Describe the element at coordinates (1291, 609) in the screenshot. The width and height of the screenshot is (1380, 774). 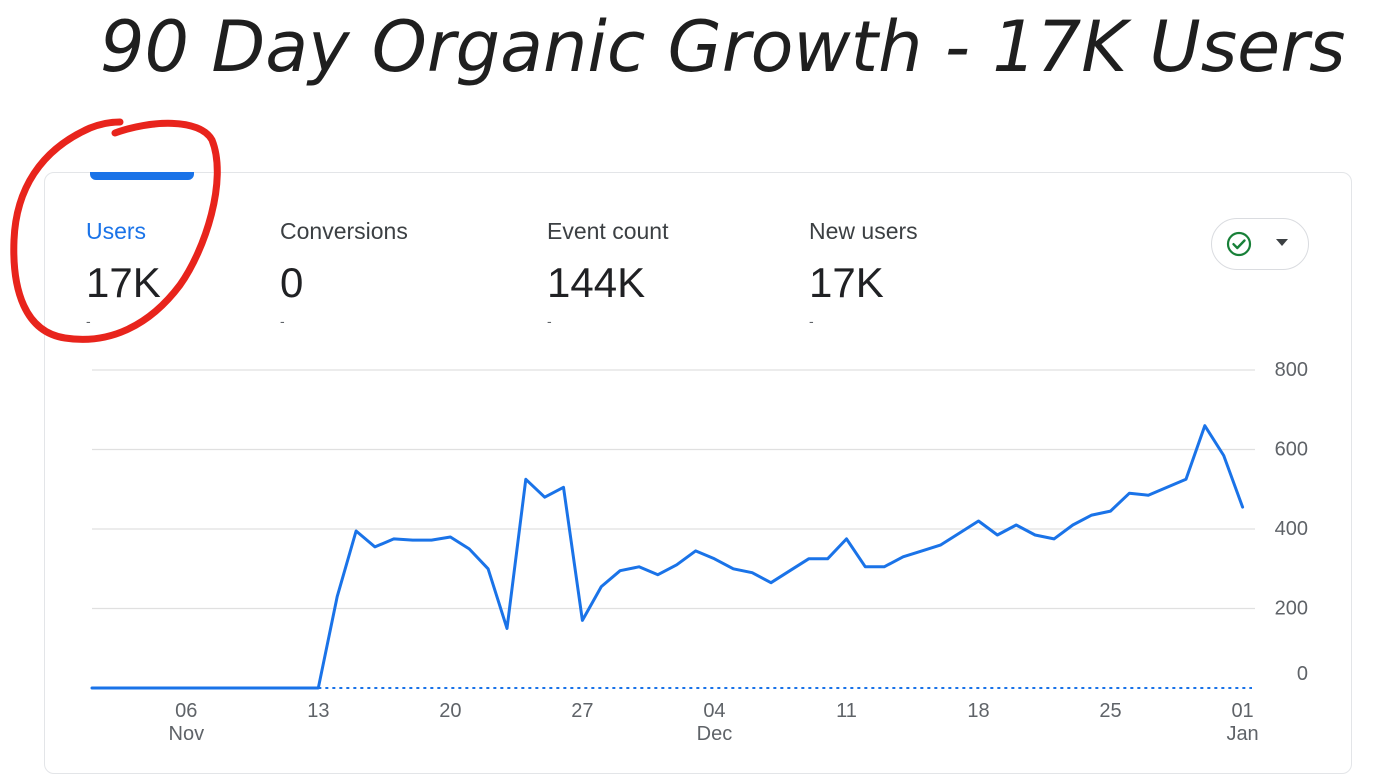
I see `y-tick-label: 200` at that location.